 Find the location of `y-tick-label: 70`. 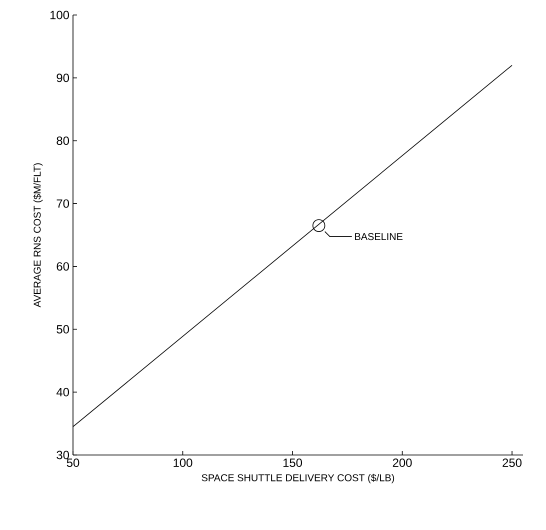

y-tick-label: 70 is located at coordinates (63, 203).